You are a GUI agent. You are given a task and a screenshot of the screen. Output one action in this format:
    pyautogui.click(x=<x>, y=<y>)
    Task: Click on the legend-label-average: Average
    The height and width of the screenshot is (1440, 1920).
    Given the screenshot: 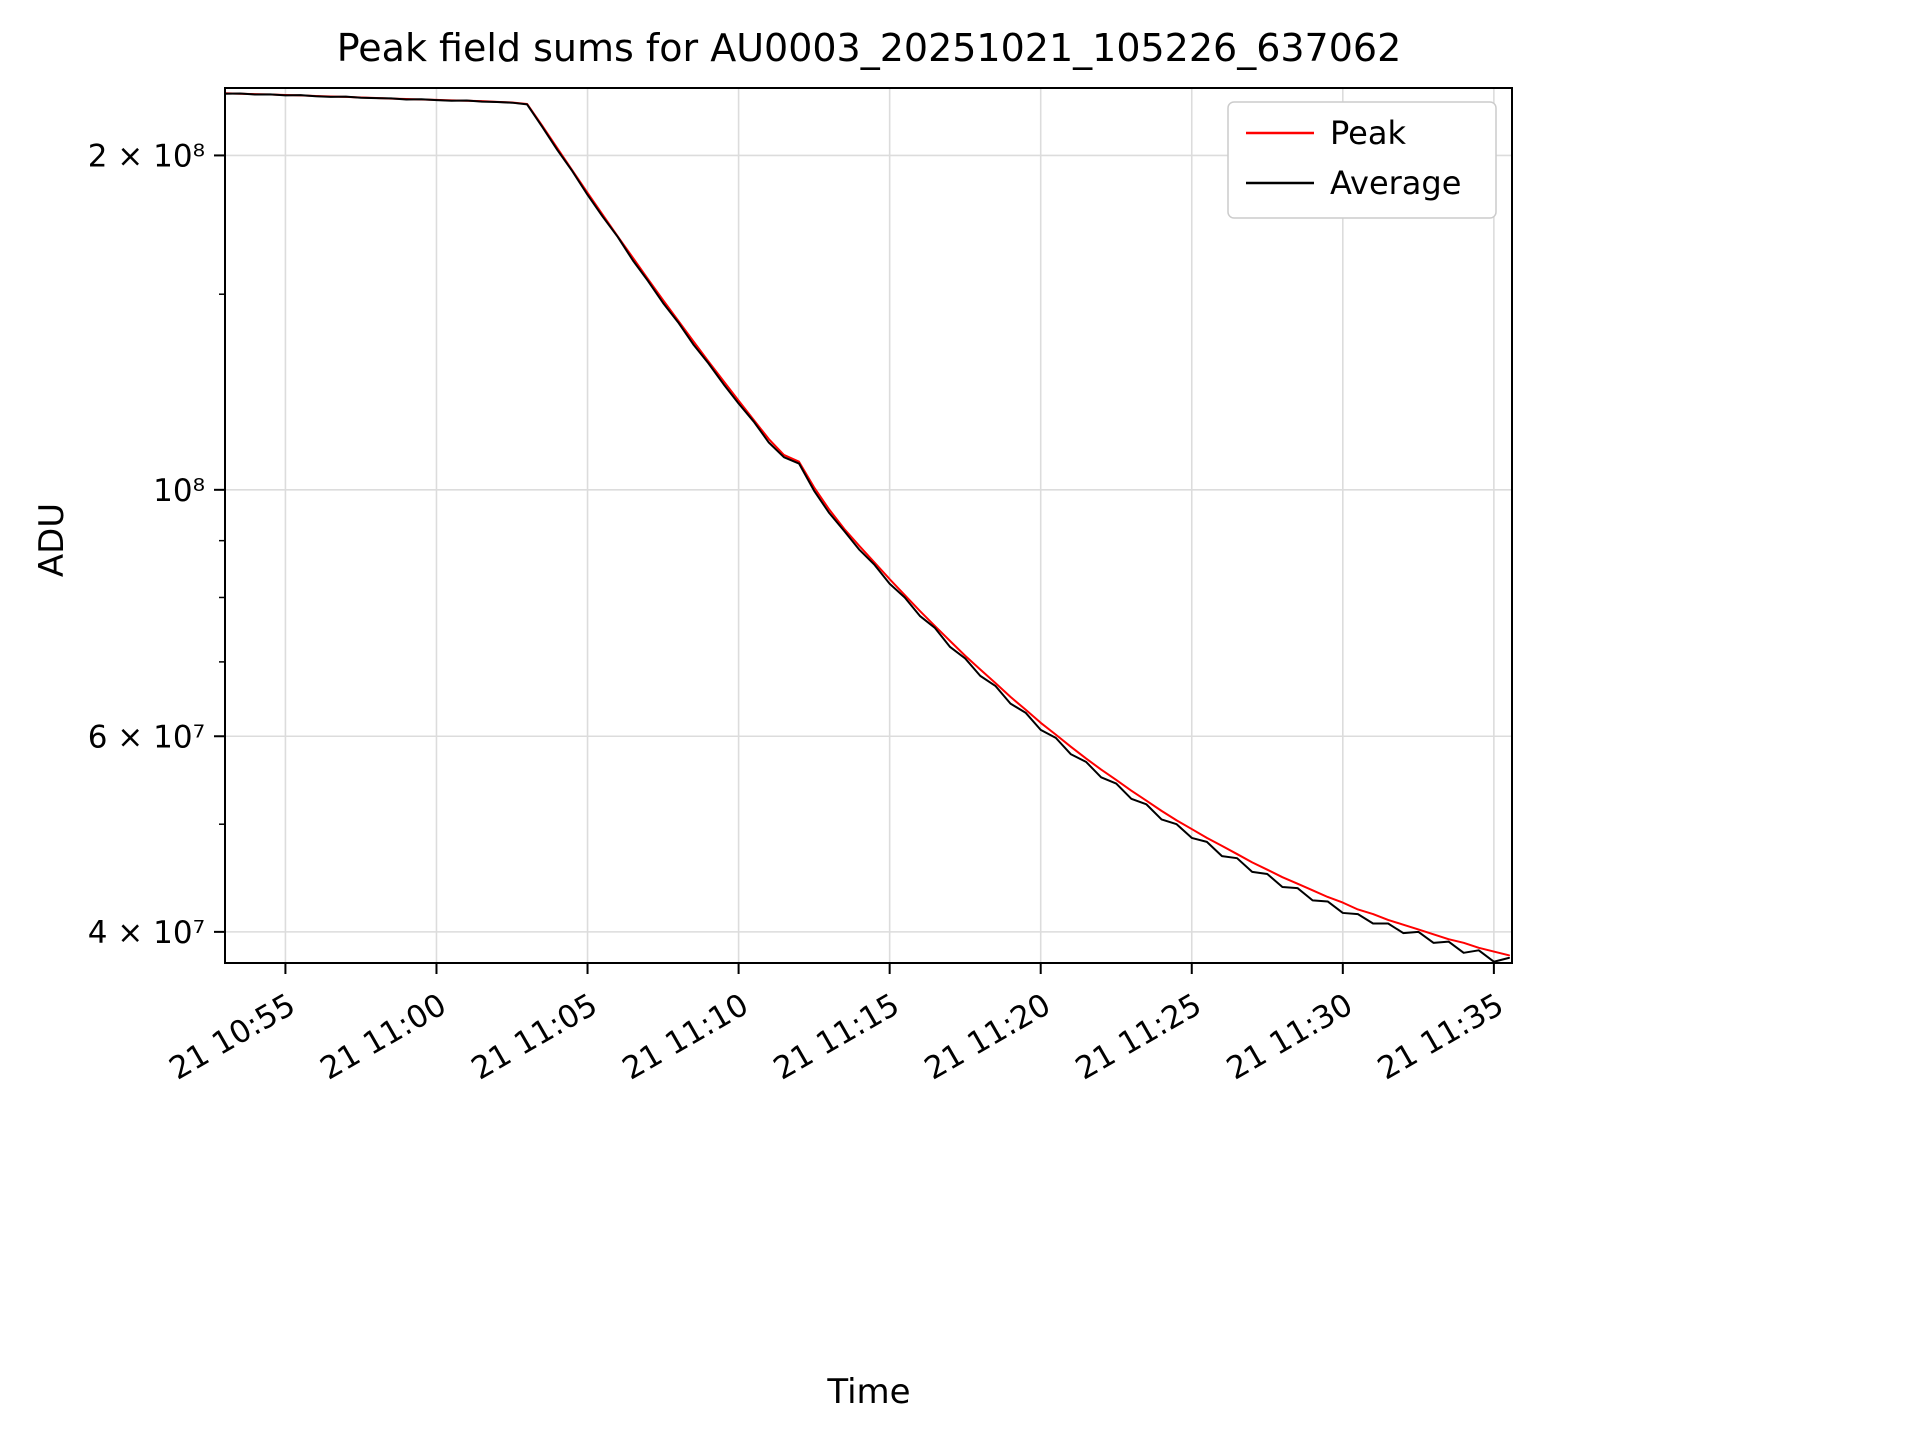 What is the action you would take?
    pyautogui.click(x=1395, y=183)
    